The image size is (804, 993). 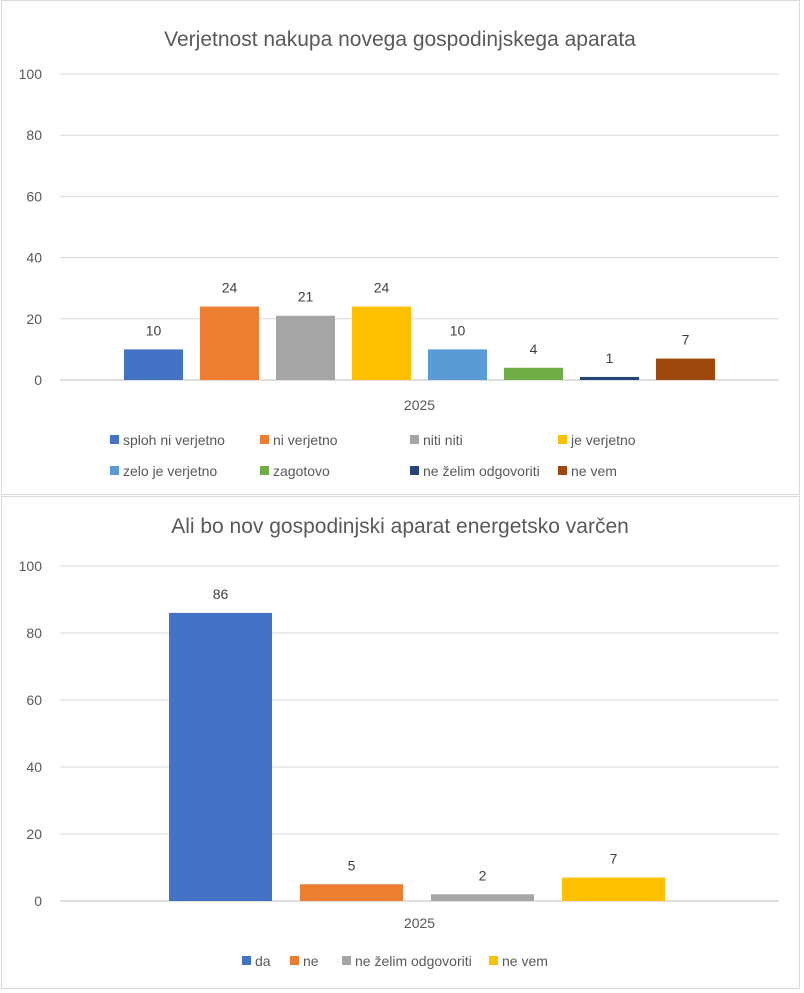 I want to click on bar-ni-verjetno, so click(x=229, y=343).